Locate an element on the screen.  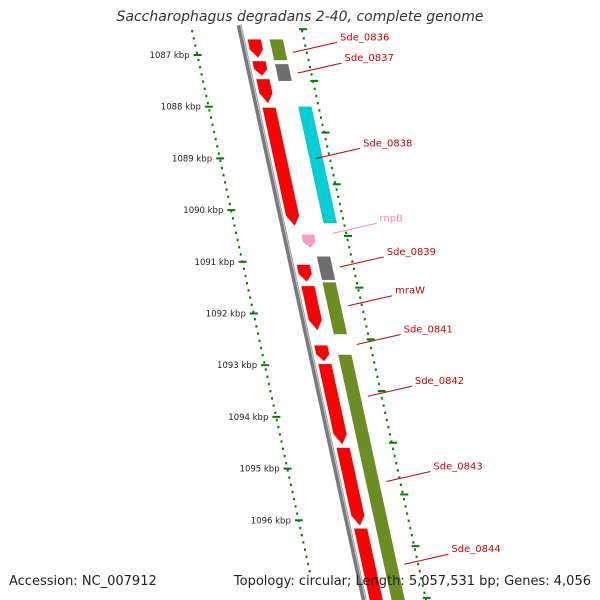
feature-olive is located at coordinates (278, 50).